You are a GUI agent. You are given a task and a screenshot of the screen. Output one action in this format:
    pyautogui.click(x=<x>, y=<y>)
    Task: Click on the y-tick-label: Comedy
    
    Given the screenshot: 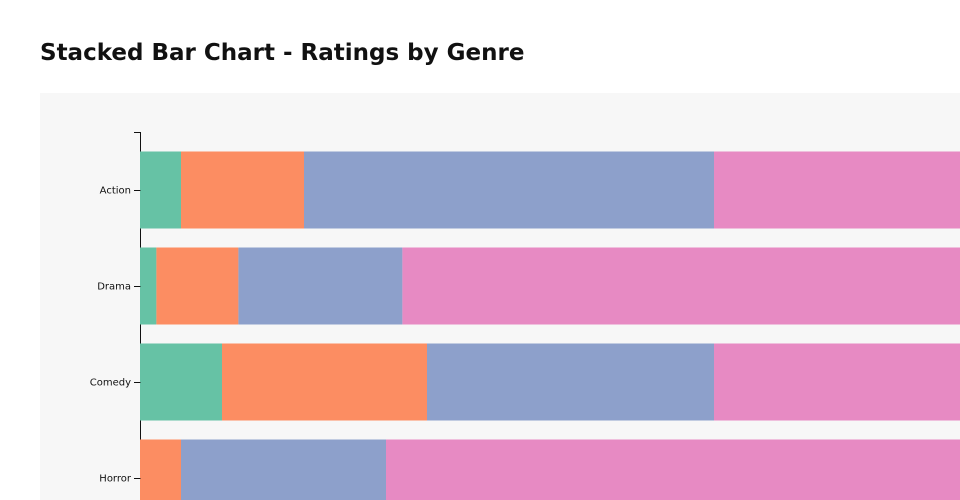 What is the action you would take?
    pyautogui.click(x=110, y=383)
    